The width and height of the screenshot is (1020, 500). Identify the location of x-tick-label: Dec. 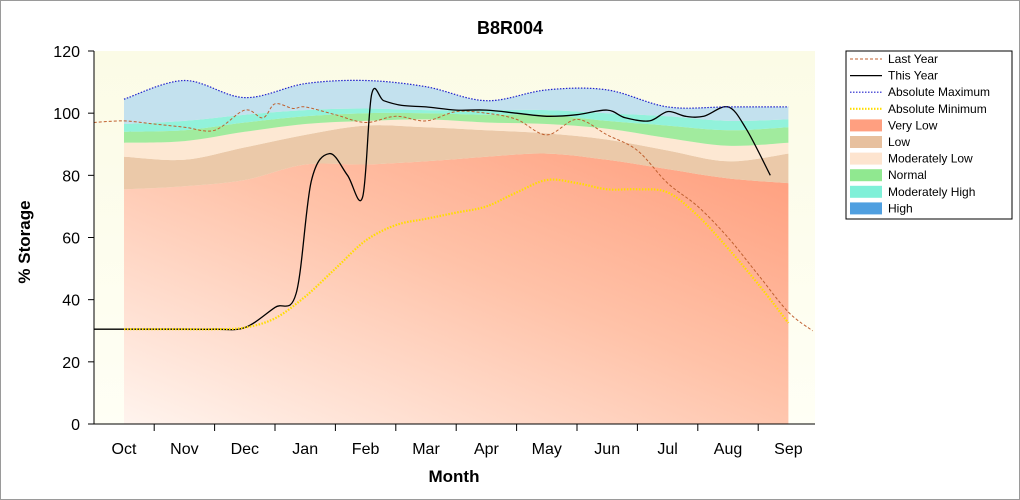
(245, 449).